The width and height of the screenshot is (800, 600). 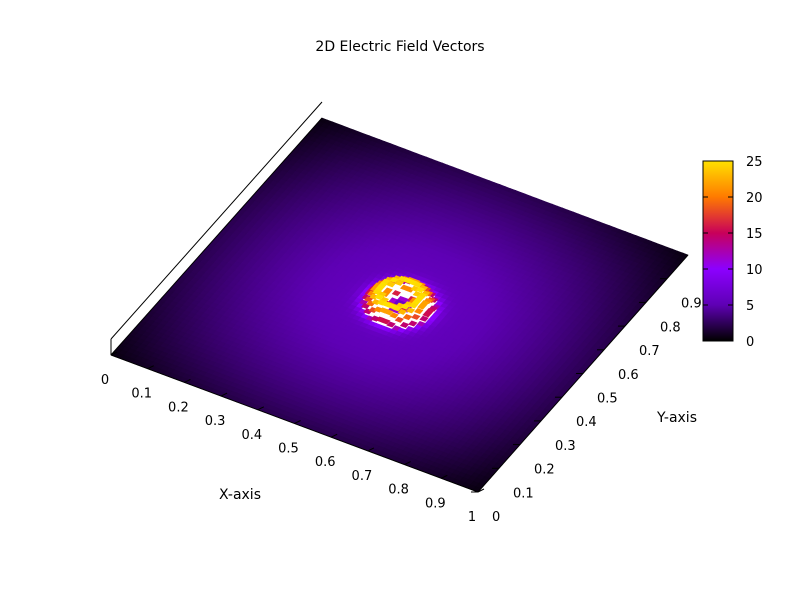 What do you see at coordinates (240, 495) in the screenshot?
I see `x-axis-label: X-axis` at bounding box center [240, 495].